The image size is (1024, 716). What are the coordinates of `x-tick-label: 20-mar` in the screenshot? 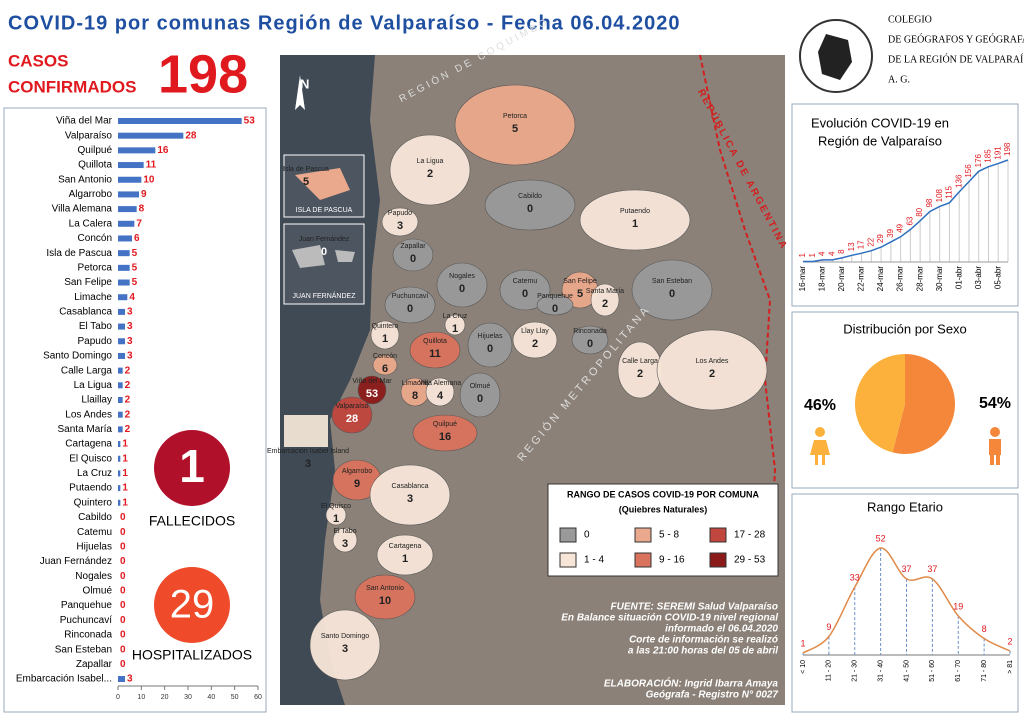 It's located at (841, 279).